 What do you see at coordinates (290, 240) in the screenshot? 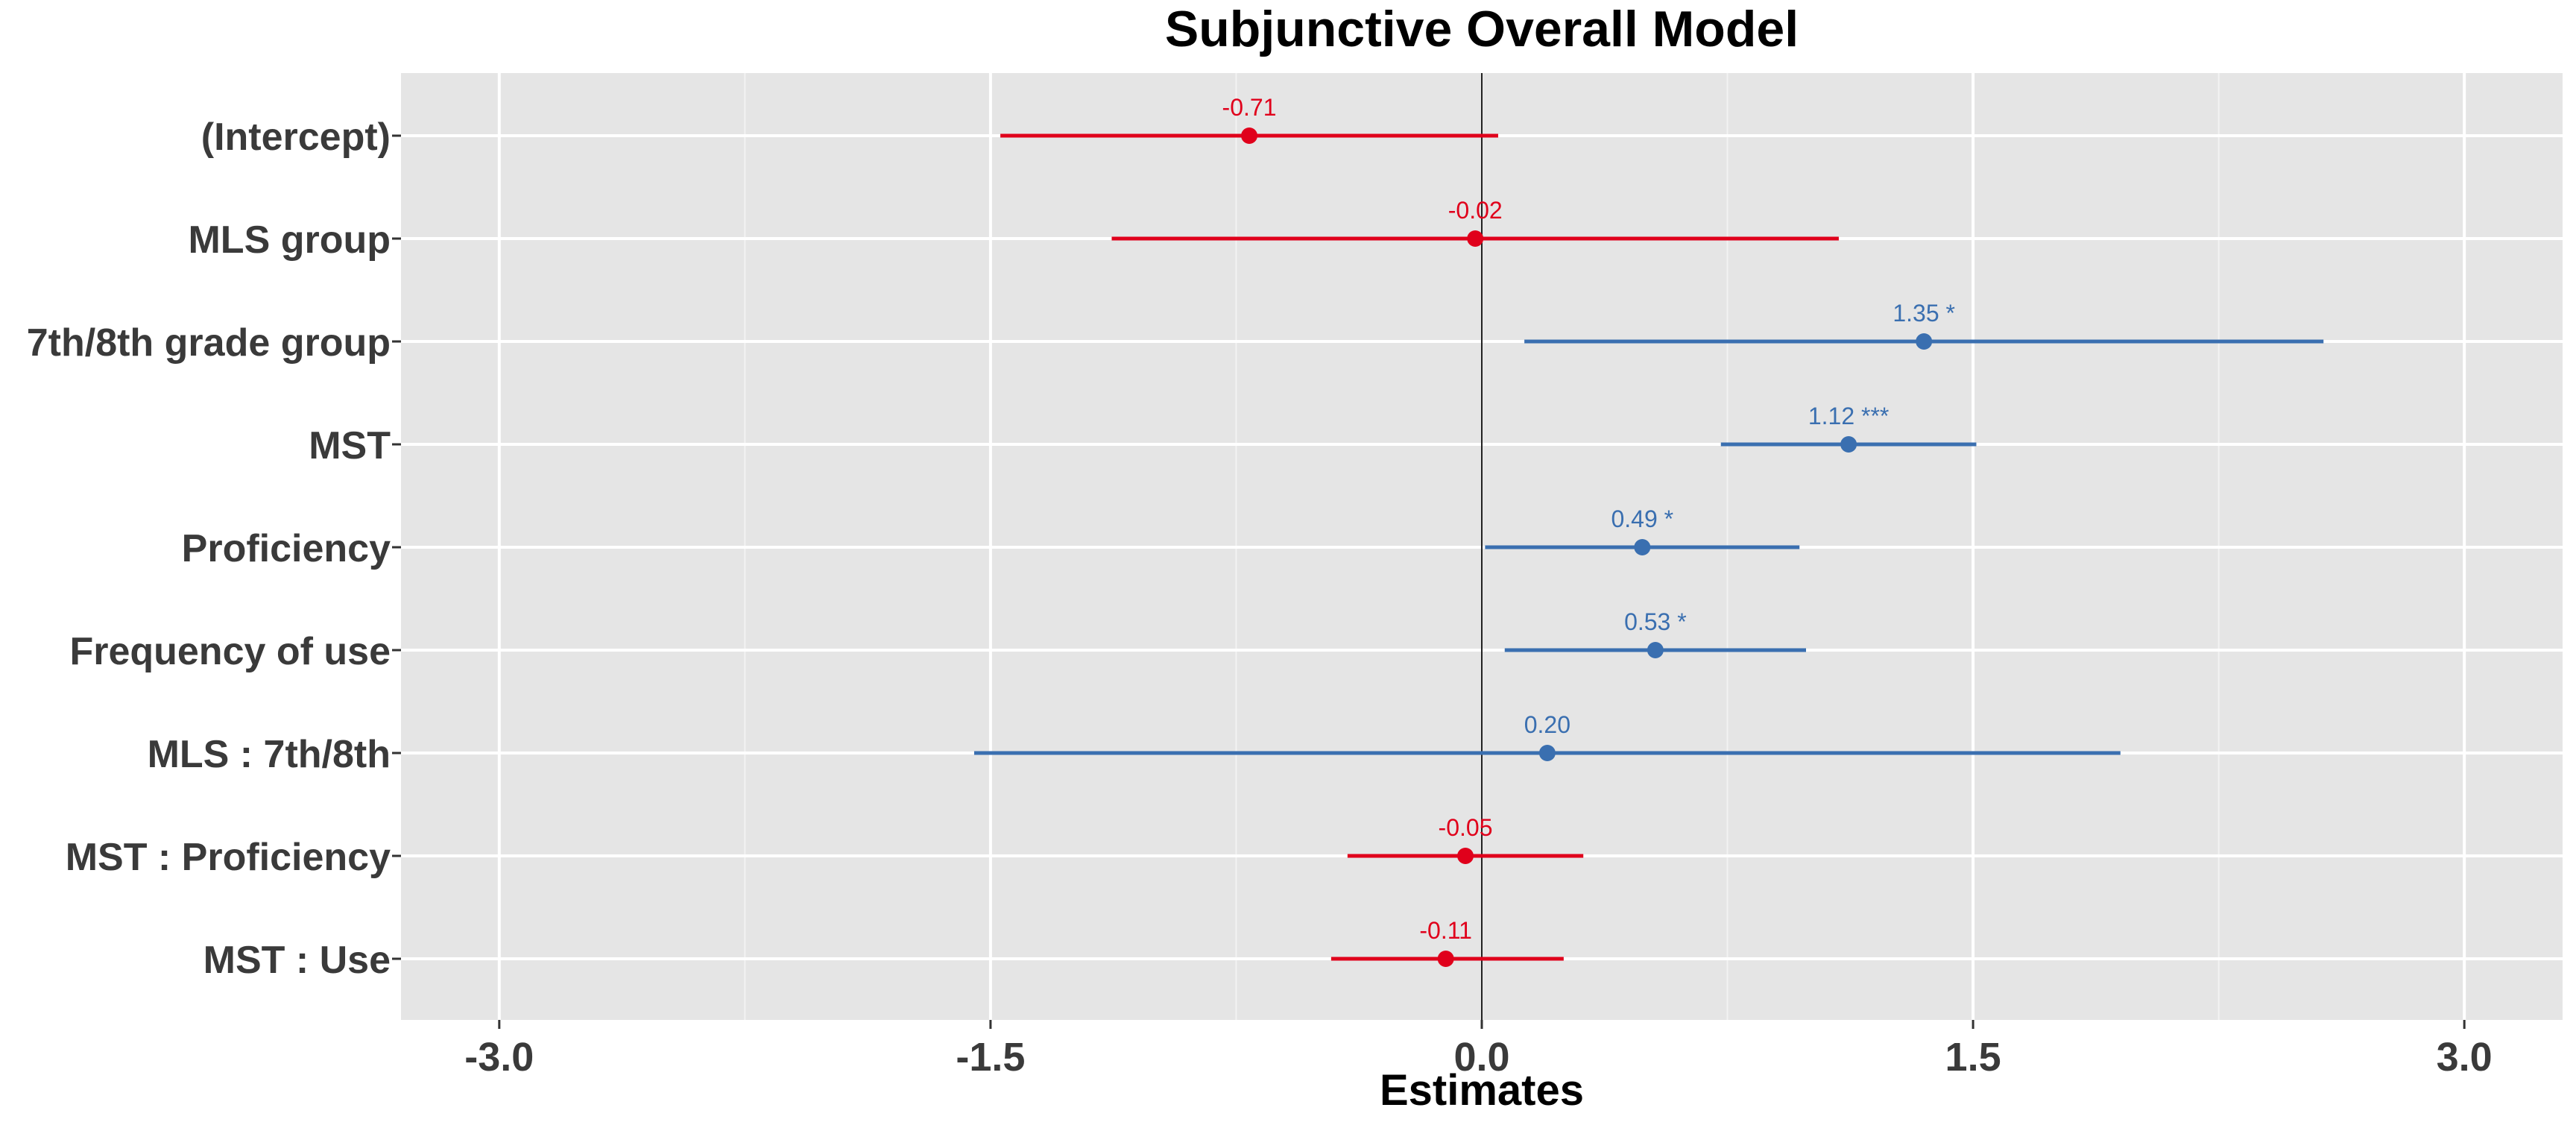
I see `y-tick-label: MLS group` at bounding box center [290, 240].